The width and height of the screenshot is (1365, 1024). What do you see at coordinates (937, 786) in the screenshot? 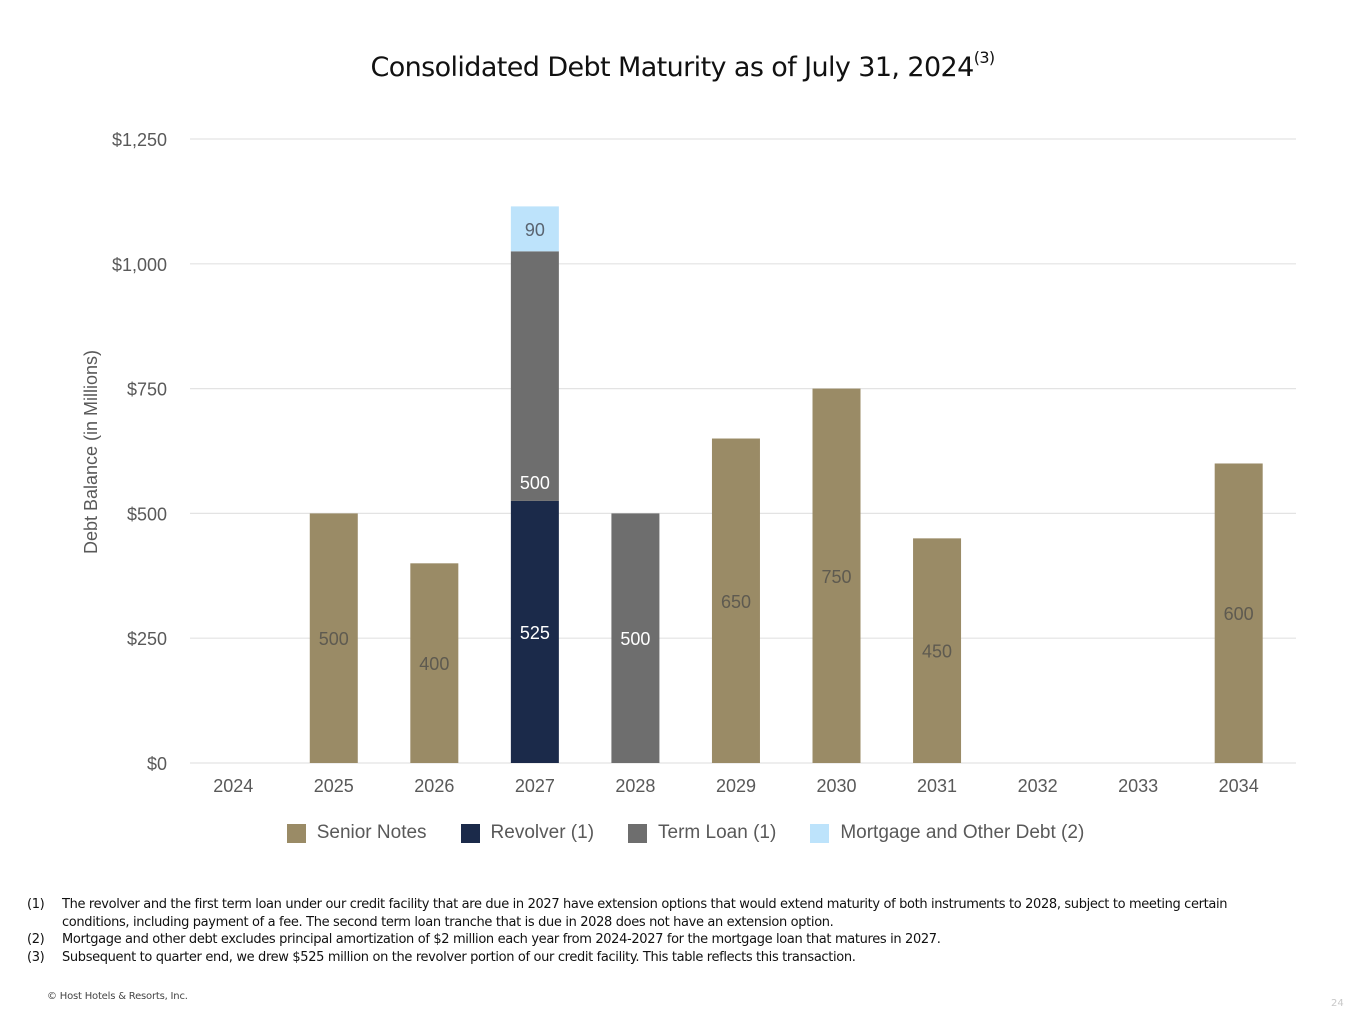
I see `x-tick-label: 2031` at bounding box center [937, 786].